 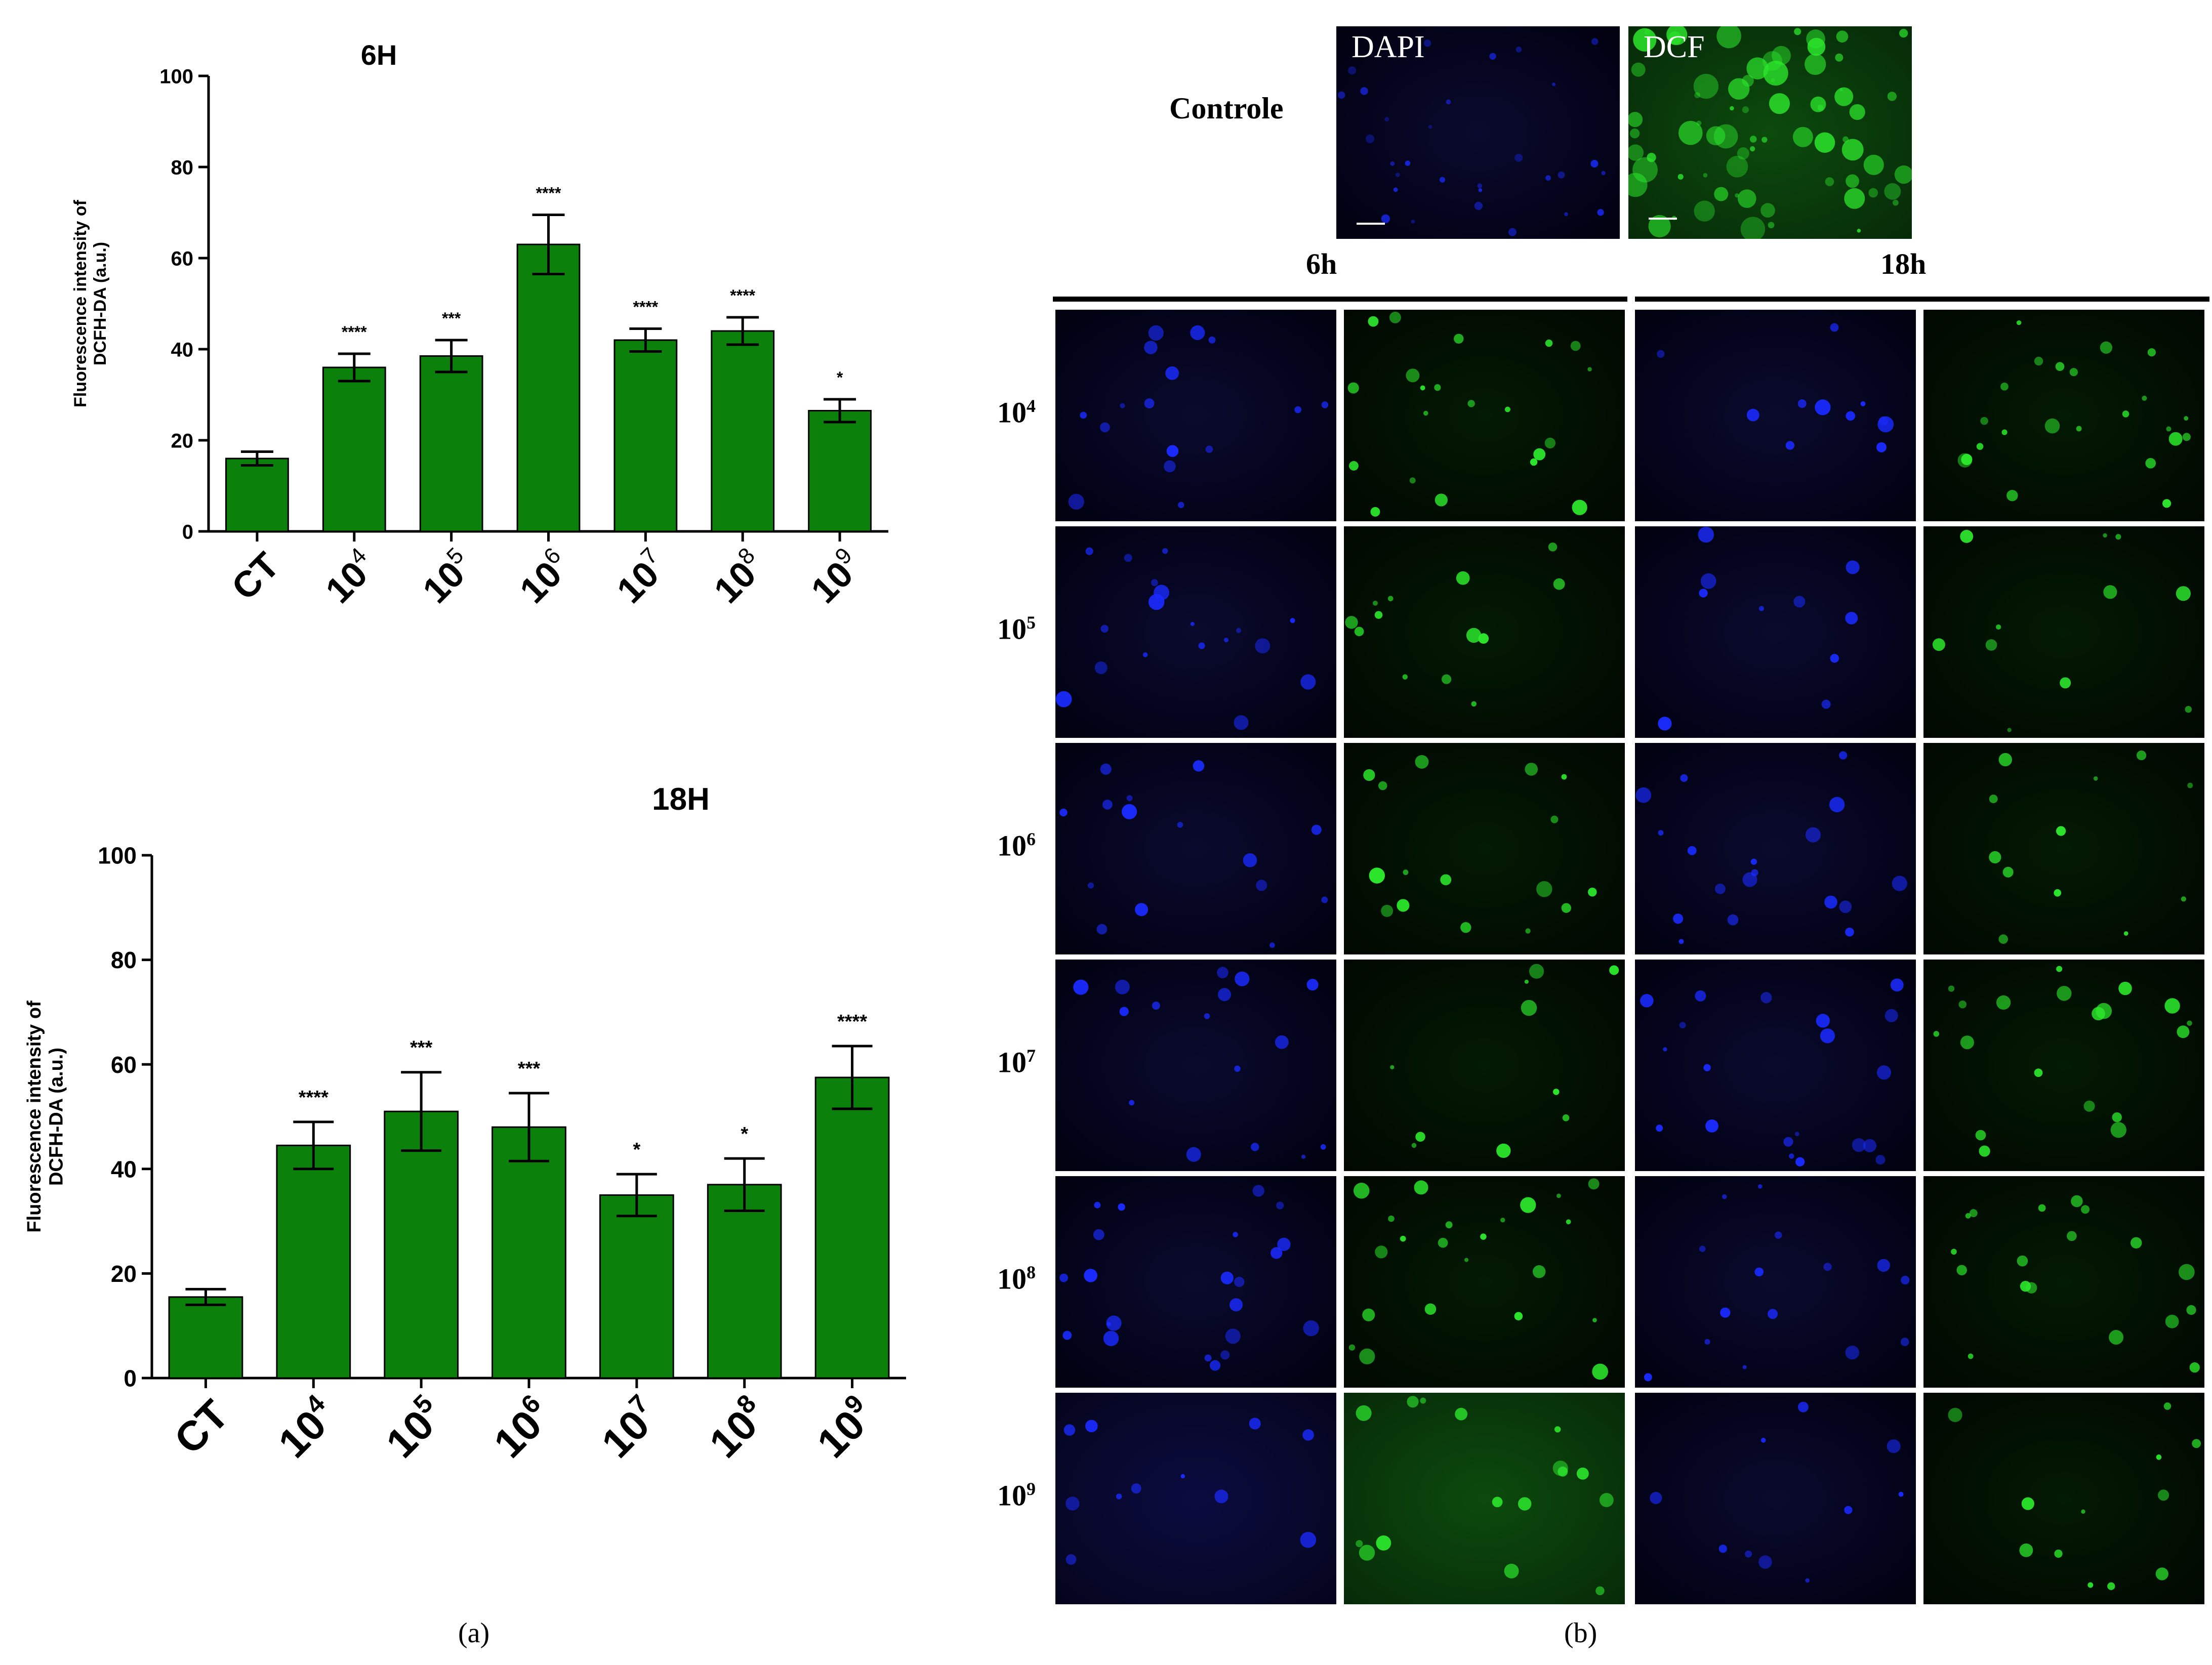 I want to click on row-label: 107, so click(x=1016, y=1062).